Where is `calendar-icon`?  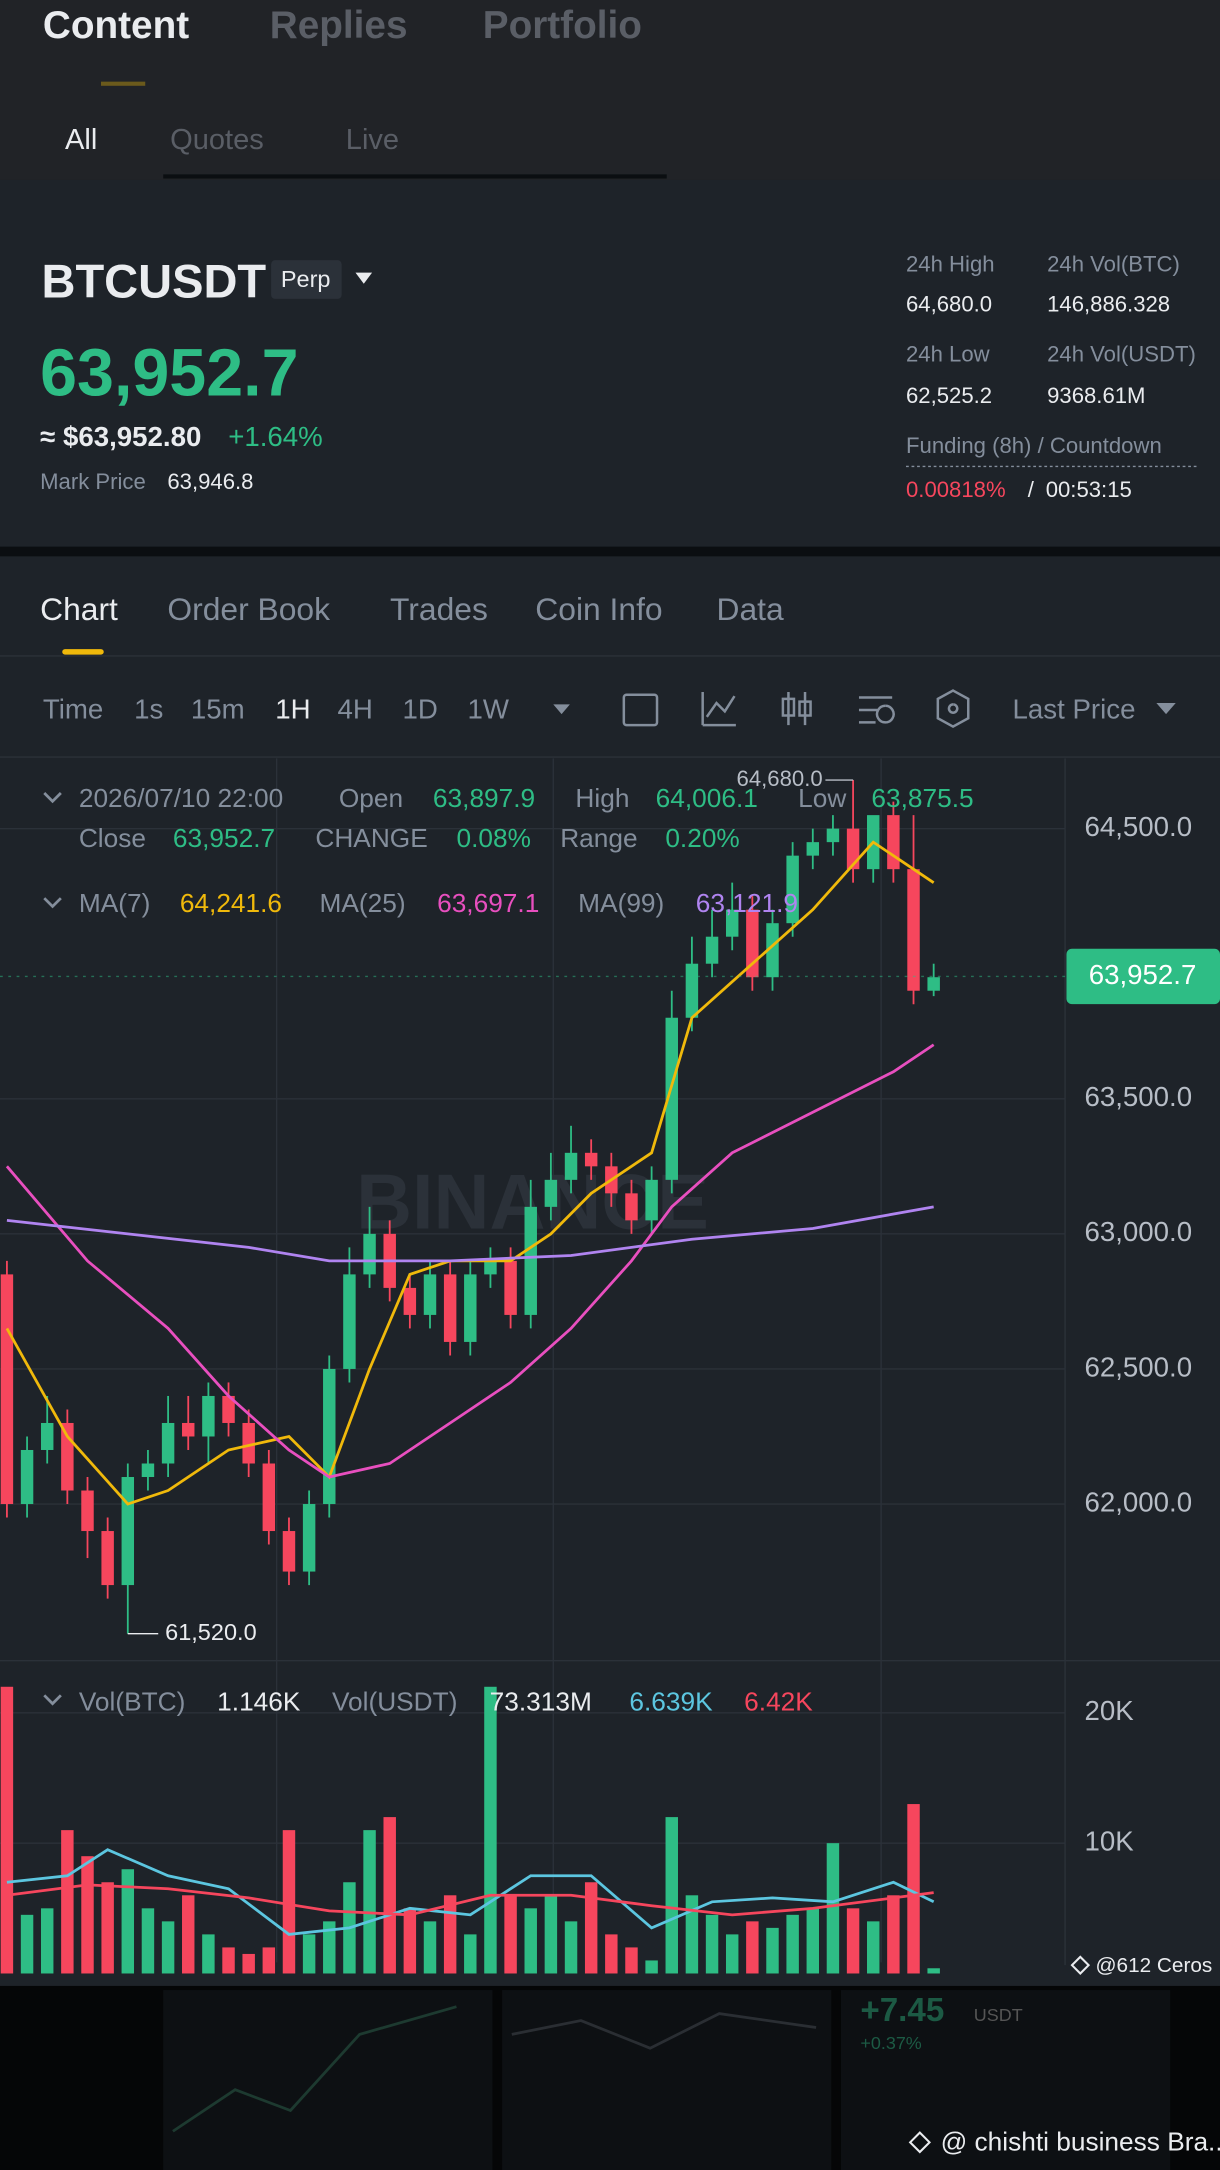
calendar-icon is located at coordinates (640, 710).